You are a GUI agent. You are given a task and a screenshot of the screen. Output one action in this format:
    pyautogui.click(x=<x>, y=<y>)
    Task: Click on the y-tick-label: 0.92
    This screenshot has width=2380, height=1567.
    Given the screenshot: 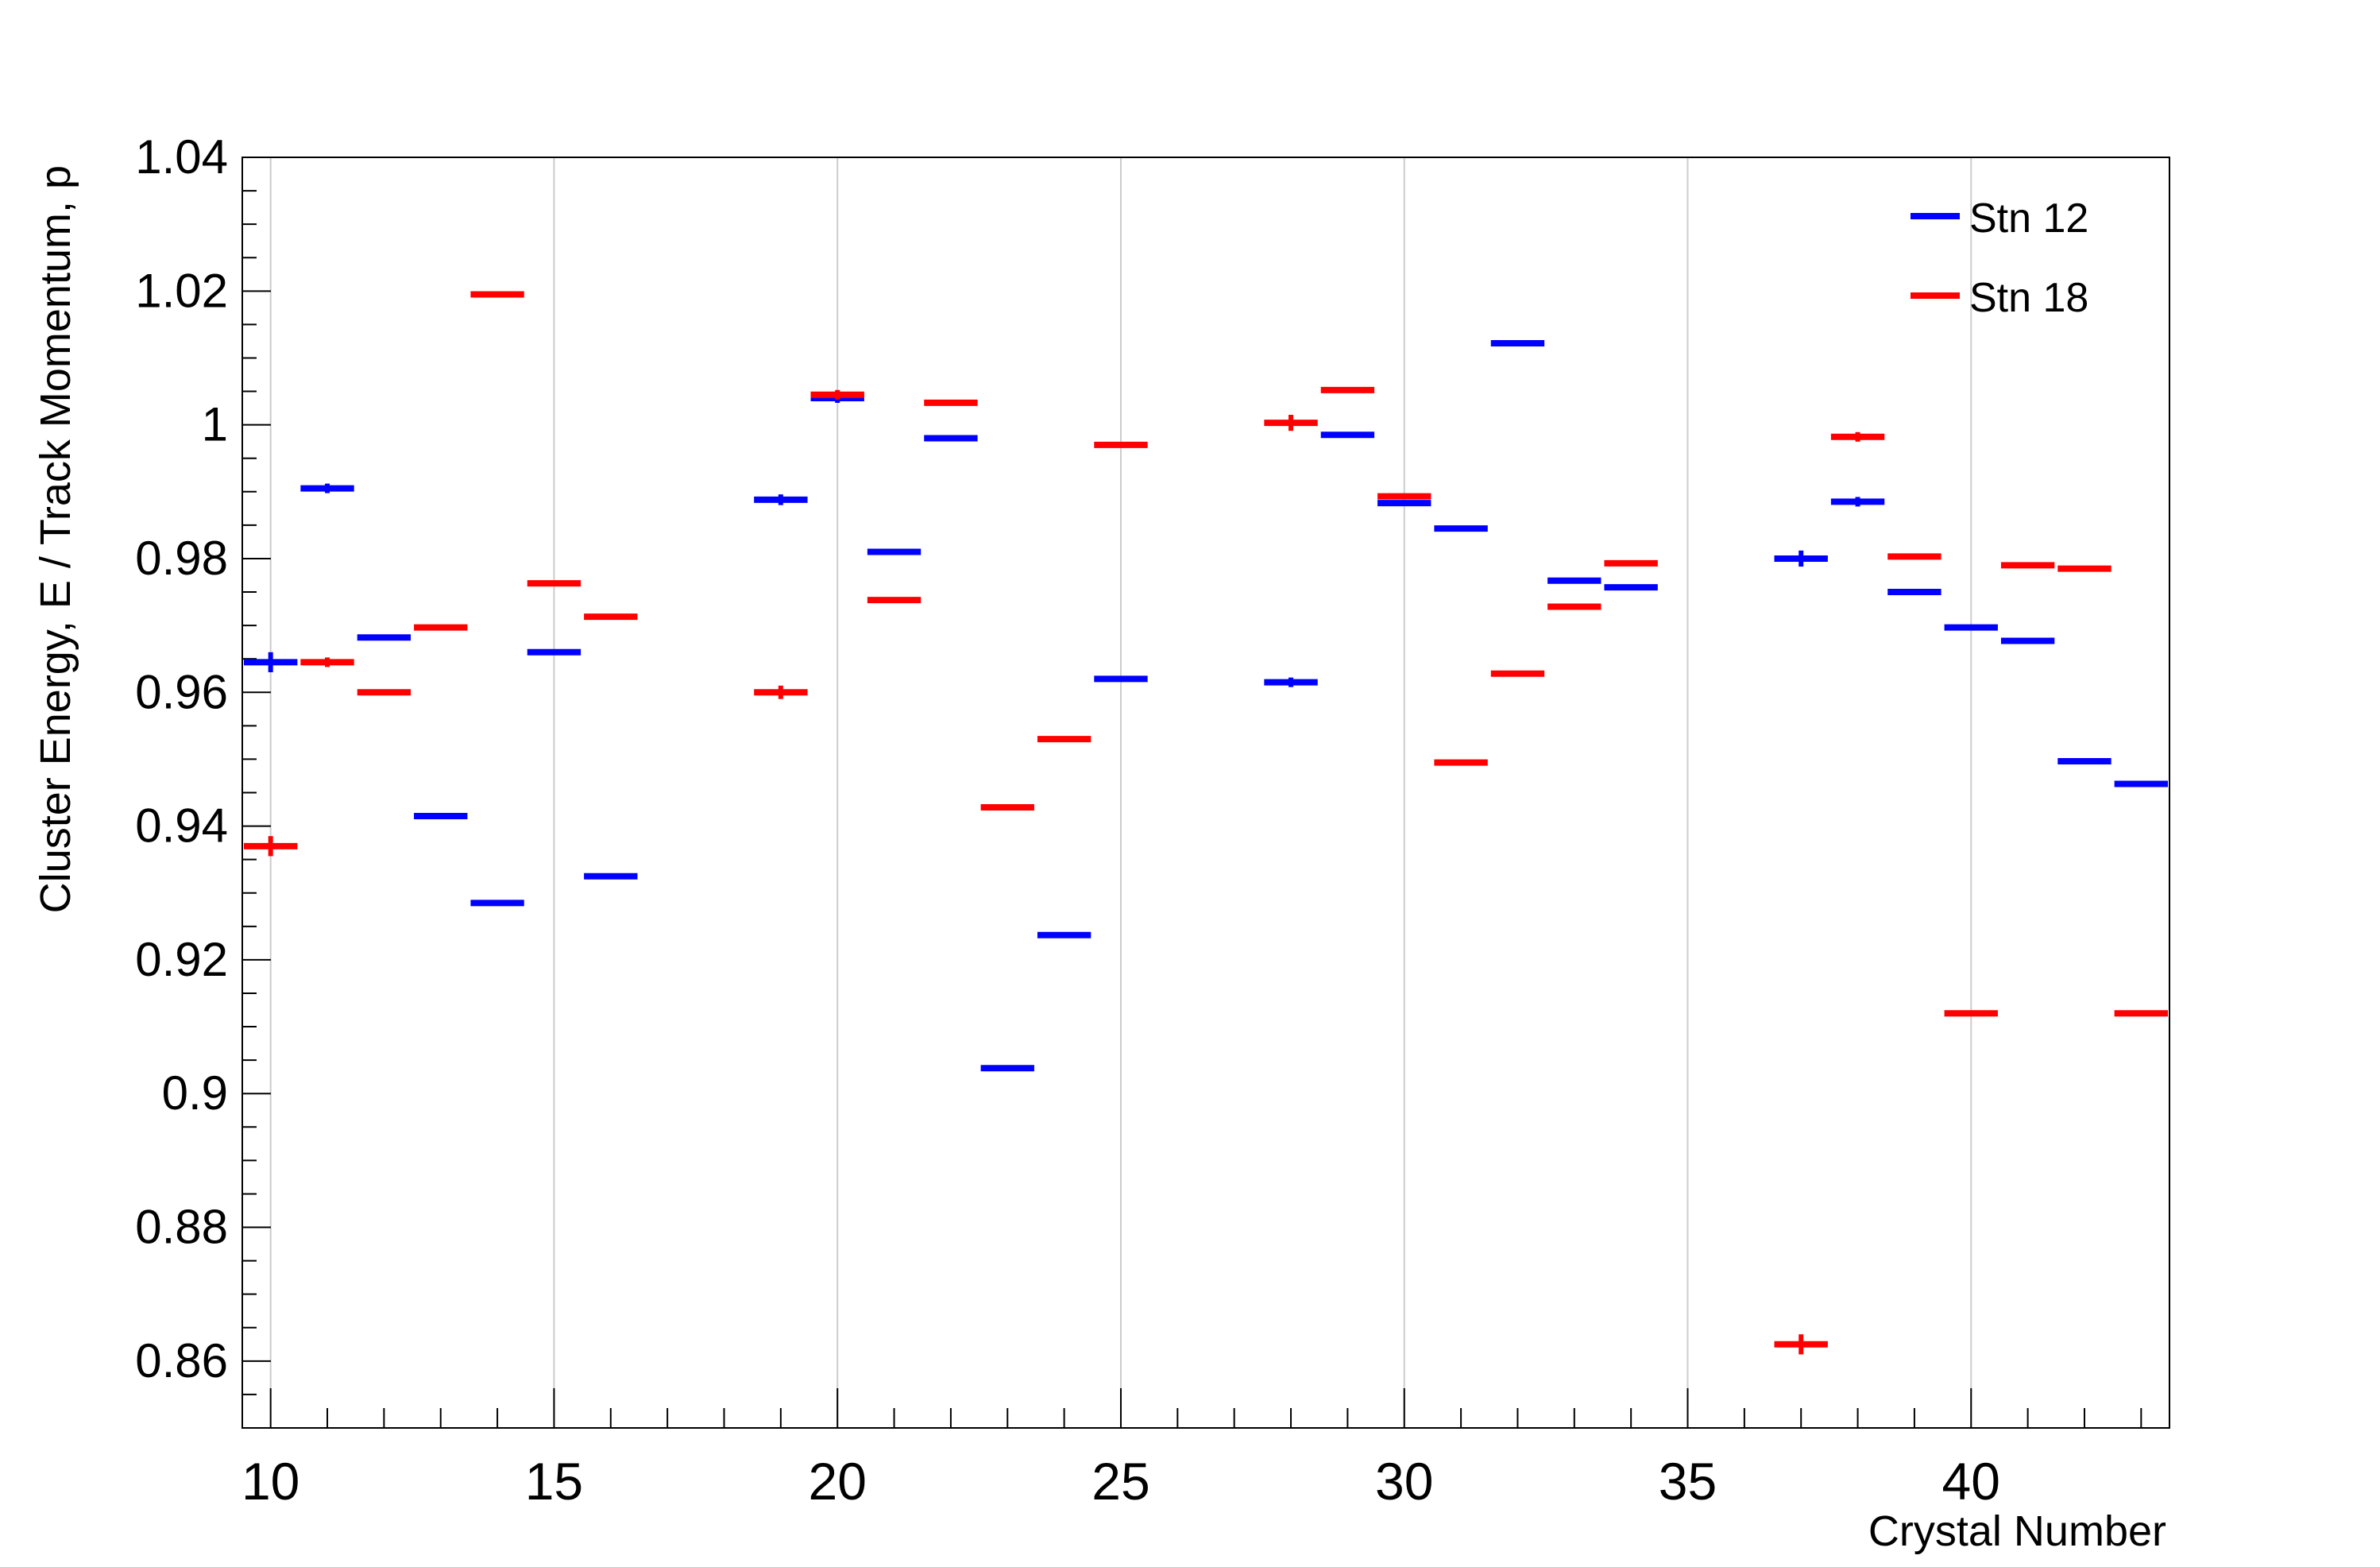 What is the action you would take?
    pyautogui.click(x=181, y=959)
    